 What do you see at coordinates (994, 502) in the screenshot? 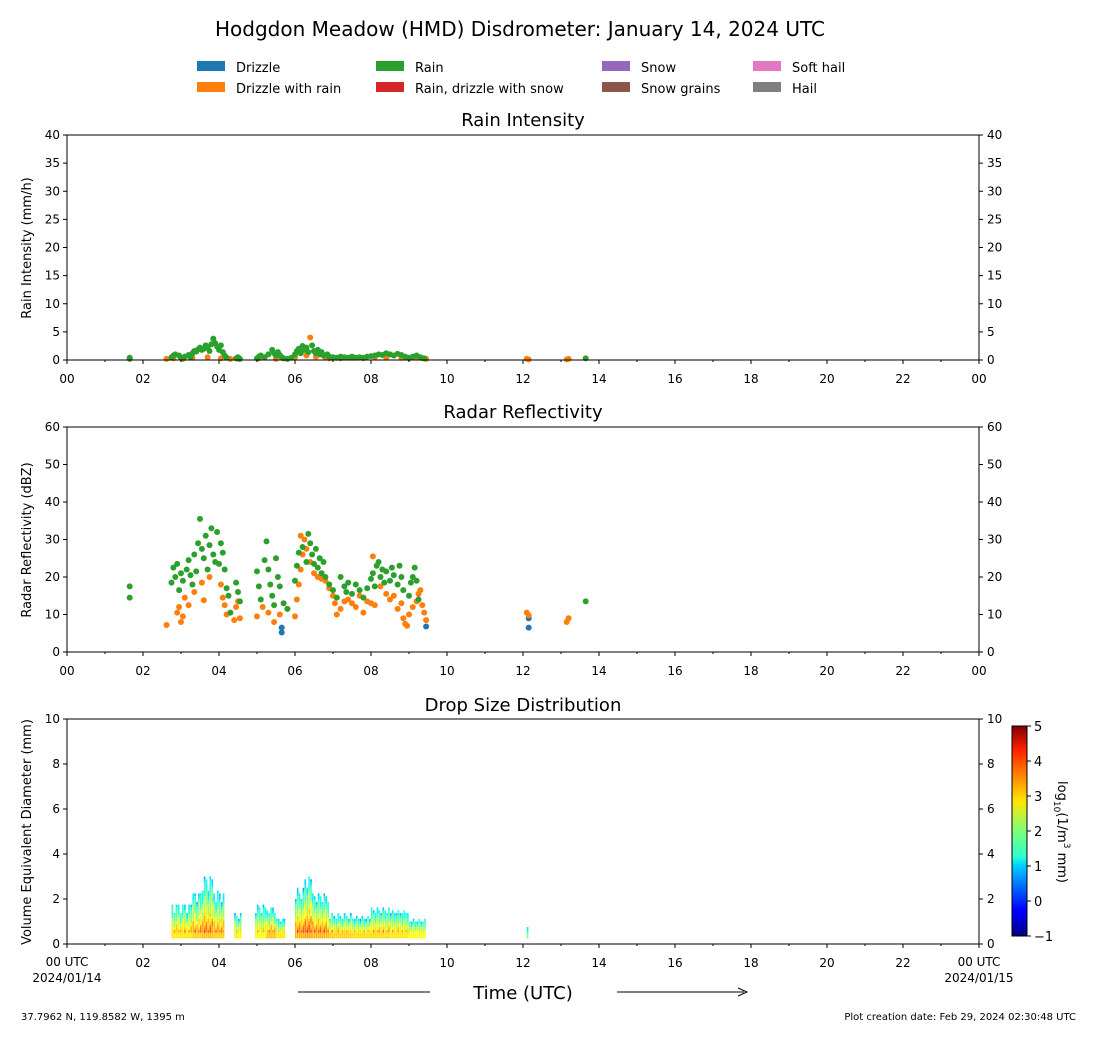
I see `y-tick-label-right-1-4: 40` at bounding box center [994, 502].